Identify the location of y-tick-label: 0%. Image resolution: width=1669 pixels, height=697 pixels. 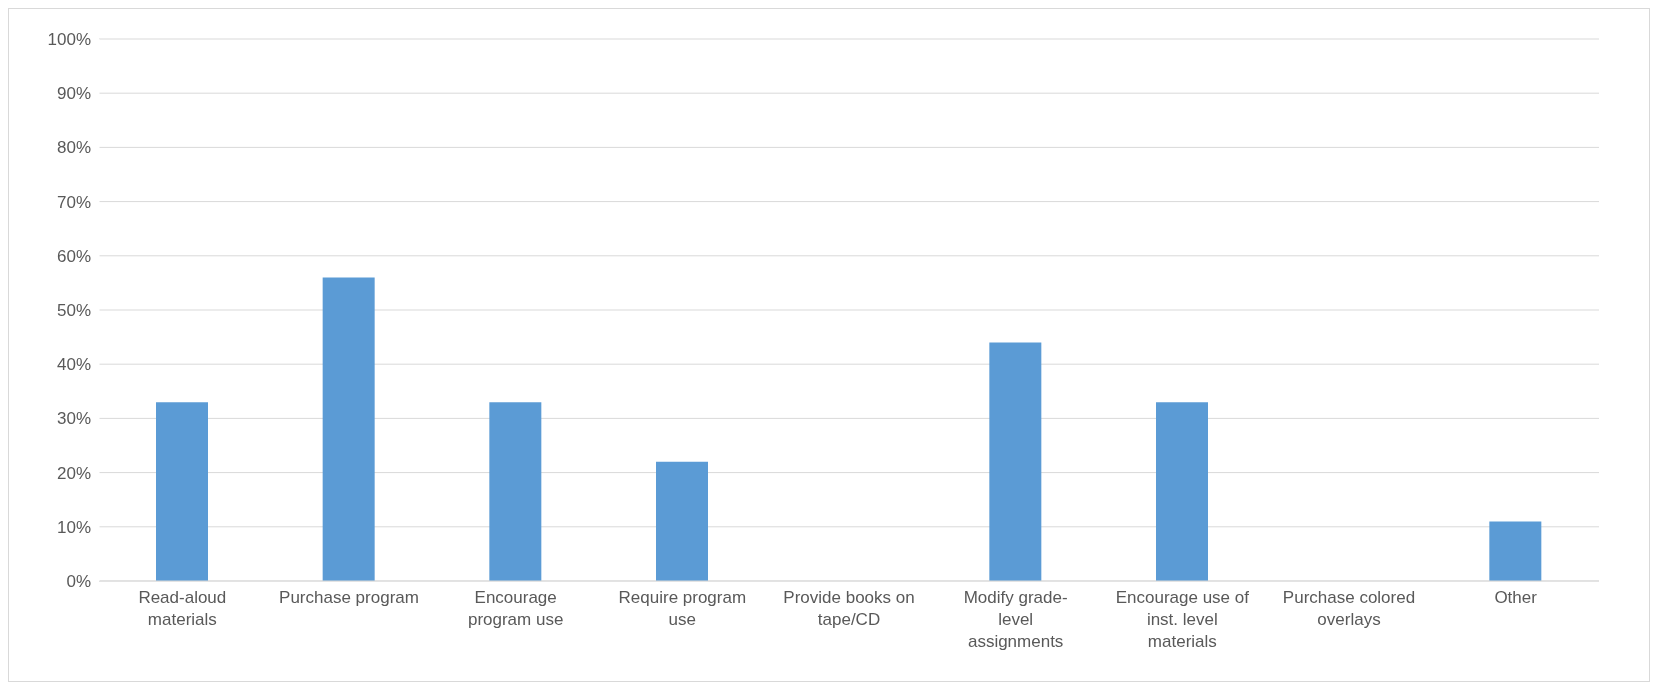
(78, 582).